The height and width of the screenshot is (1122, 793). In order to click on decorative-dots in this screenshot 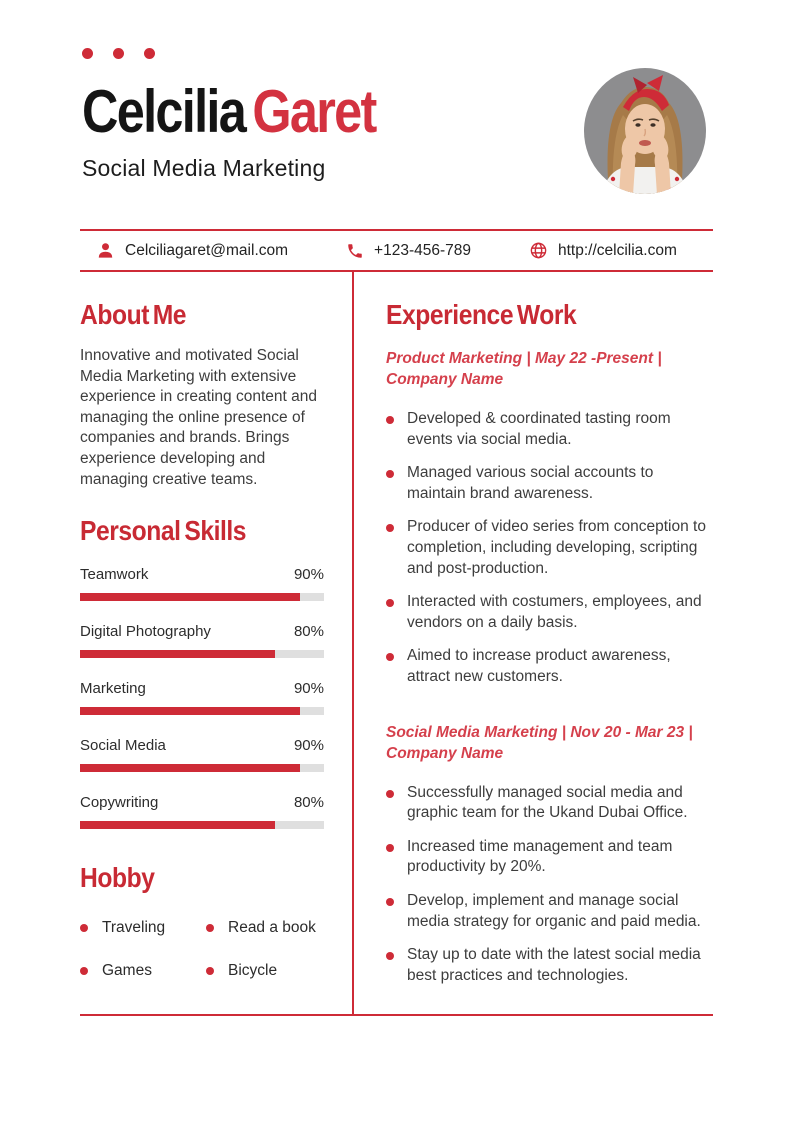, I will do `click(437, 53)`.